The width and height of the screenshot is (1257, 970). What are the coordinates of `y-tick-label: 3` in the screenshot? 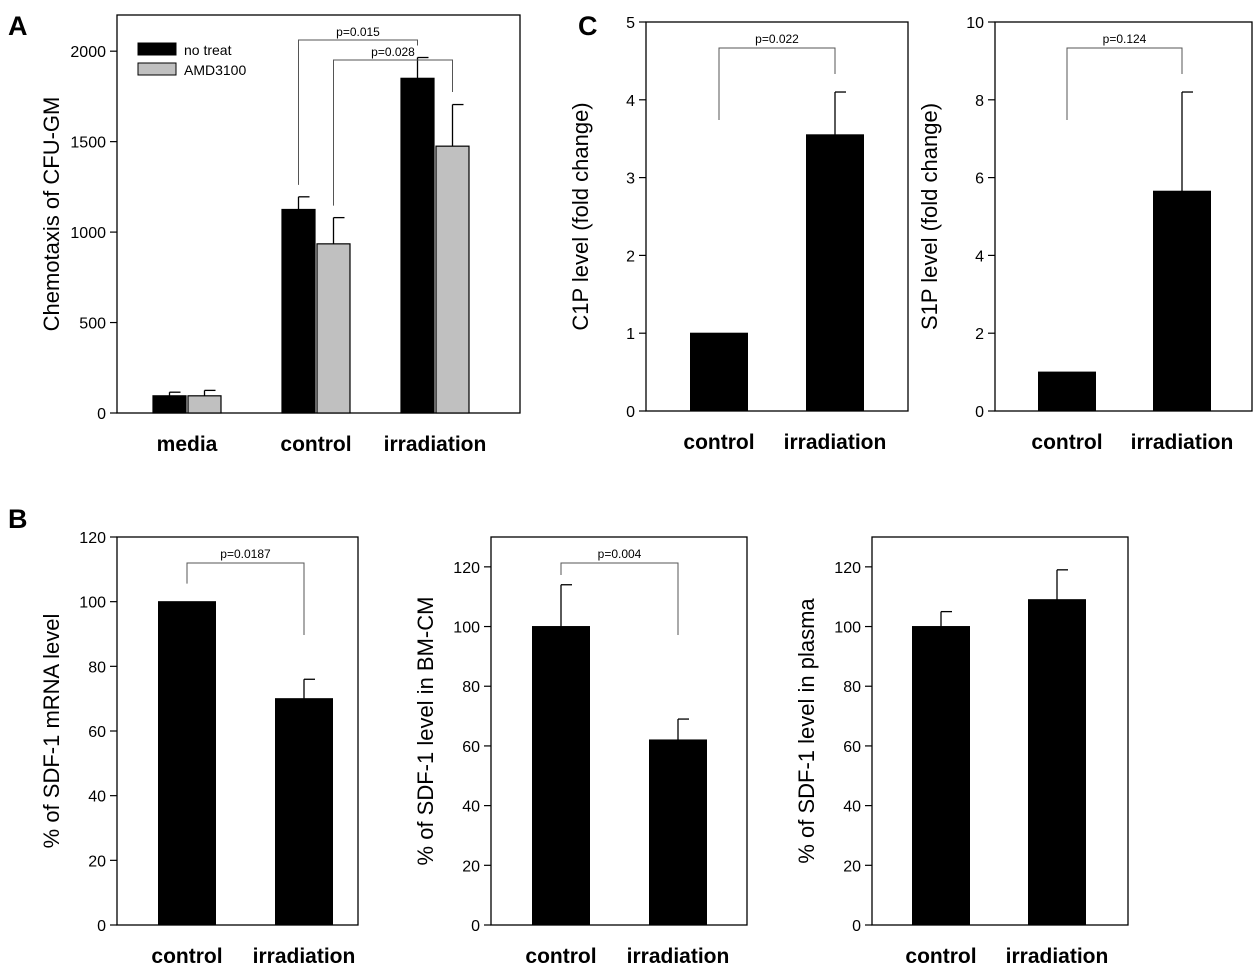 It's located at (630, 179).